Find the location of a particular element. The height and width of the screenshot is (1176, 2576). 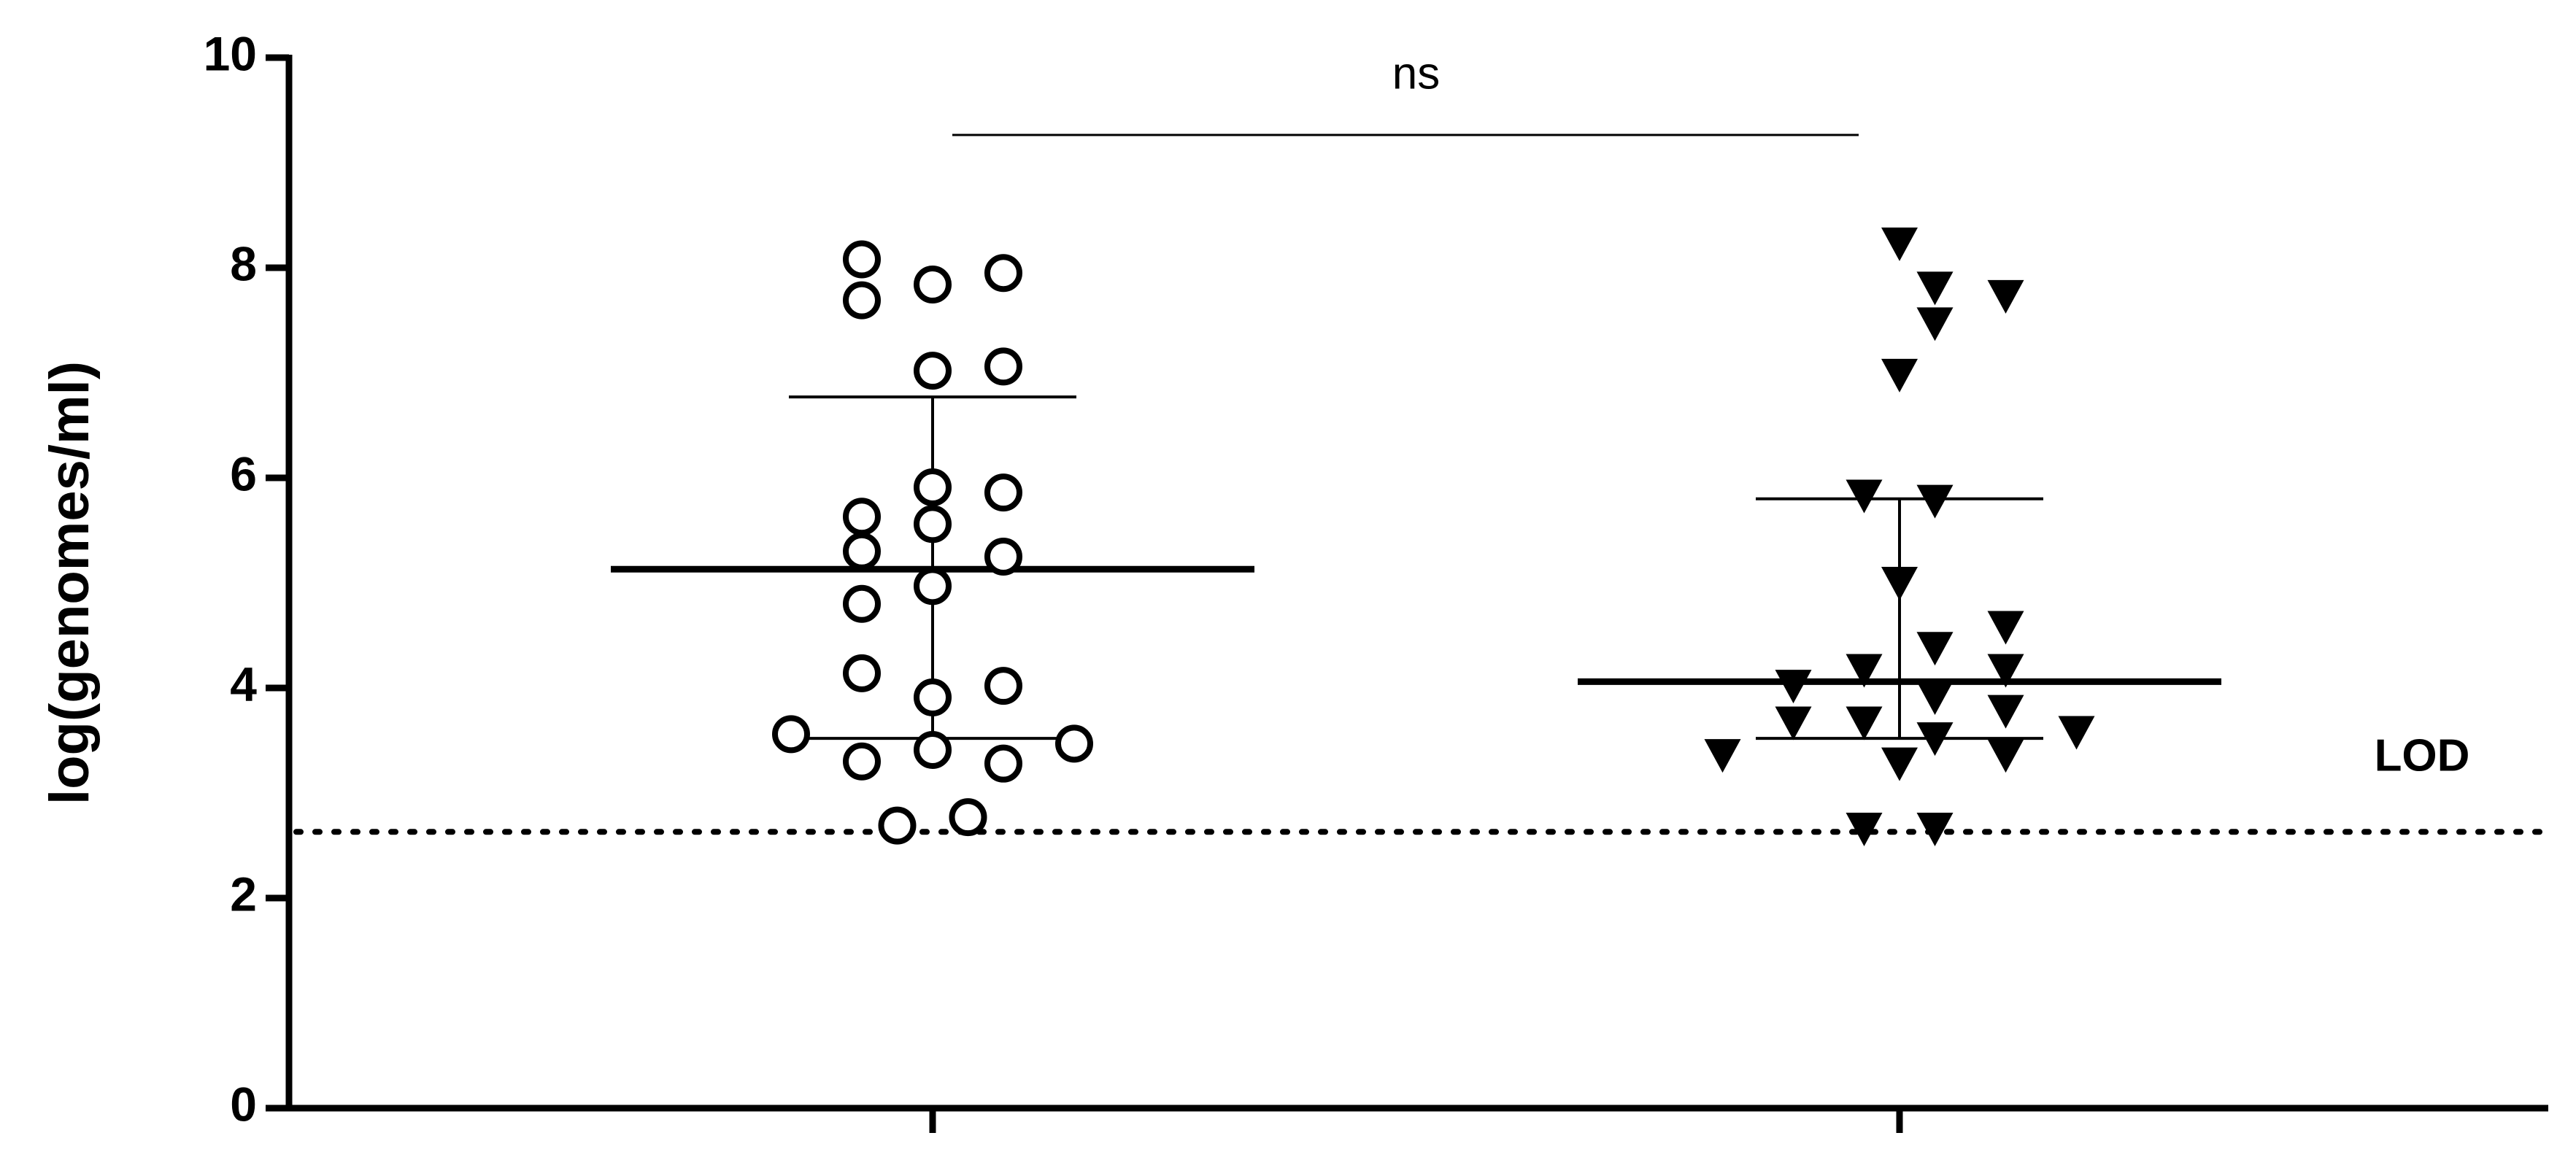

y-tick-label: 6 is located at coordinates (243, 473).